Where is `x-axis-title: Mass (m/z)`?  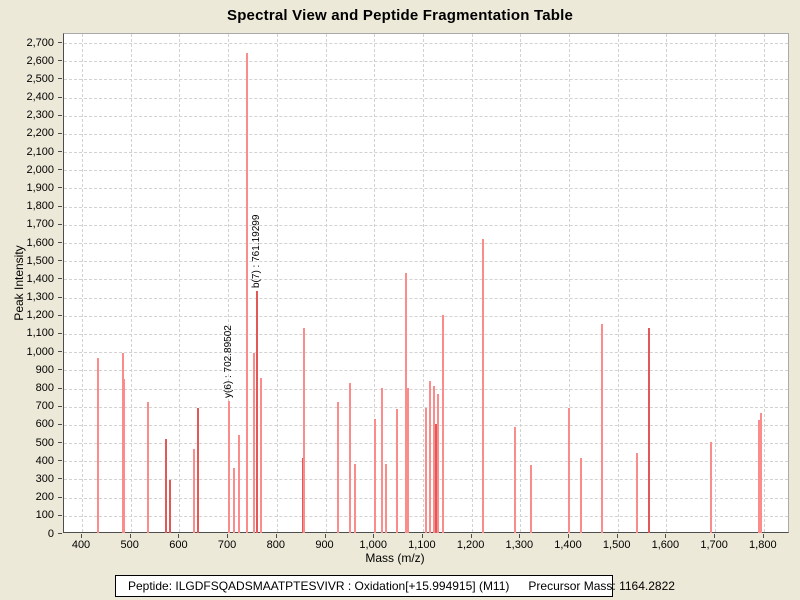 x-axis-title: Mass (m/z) is located at coordinates (395, 558).